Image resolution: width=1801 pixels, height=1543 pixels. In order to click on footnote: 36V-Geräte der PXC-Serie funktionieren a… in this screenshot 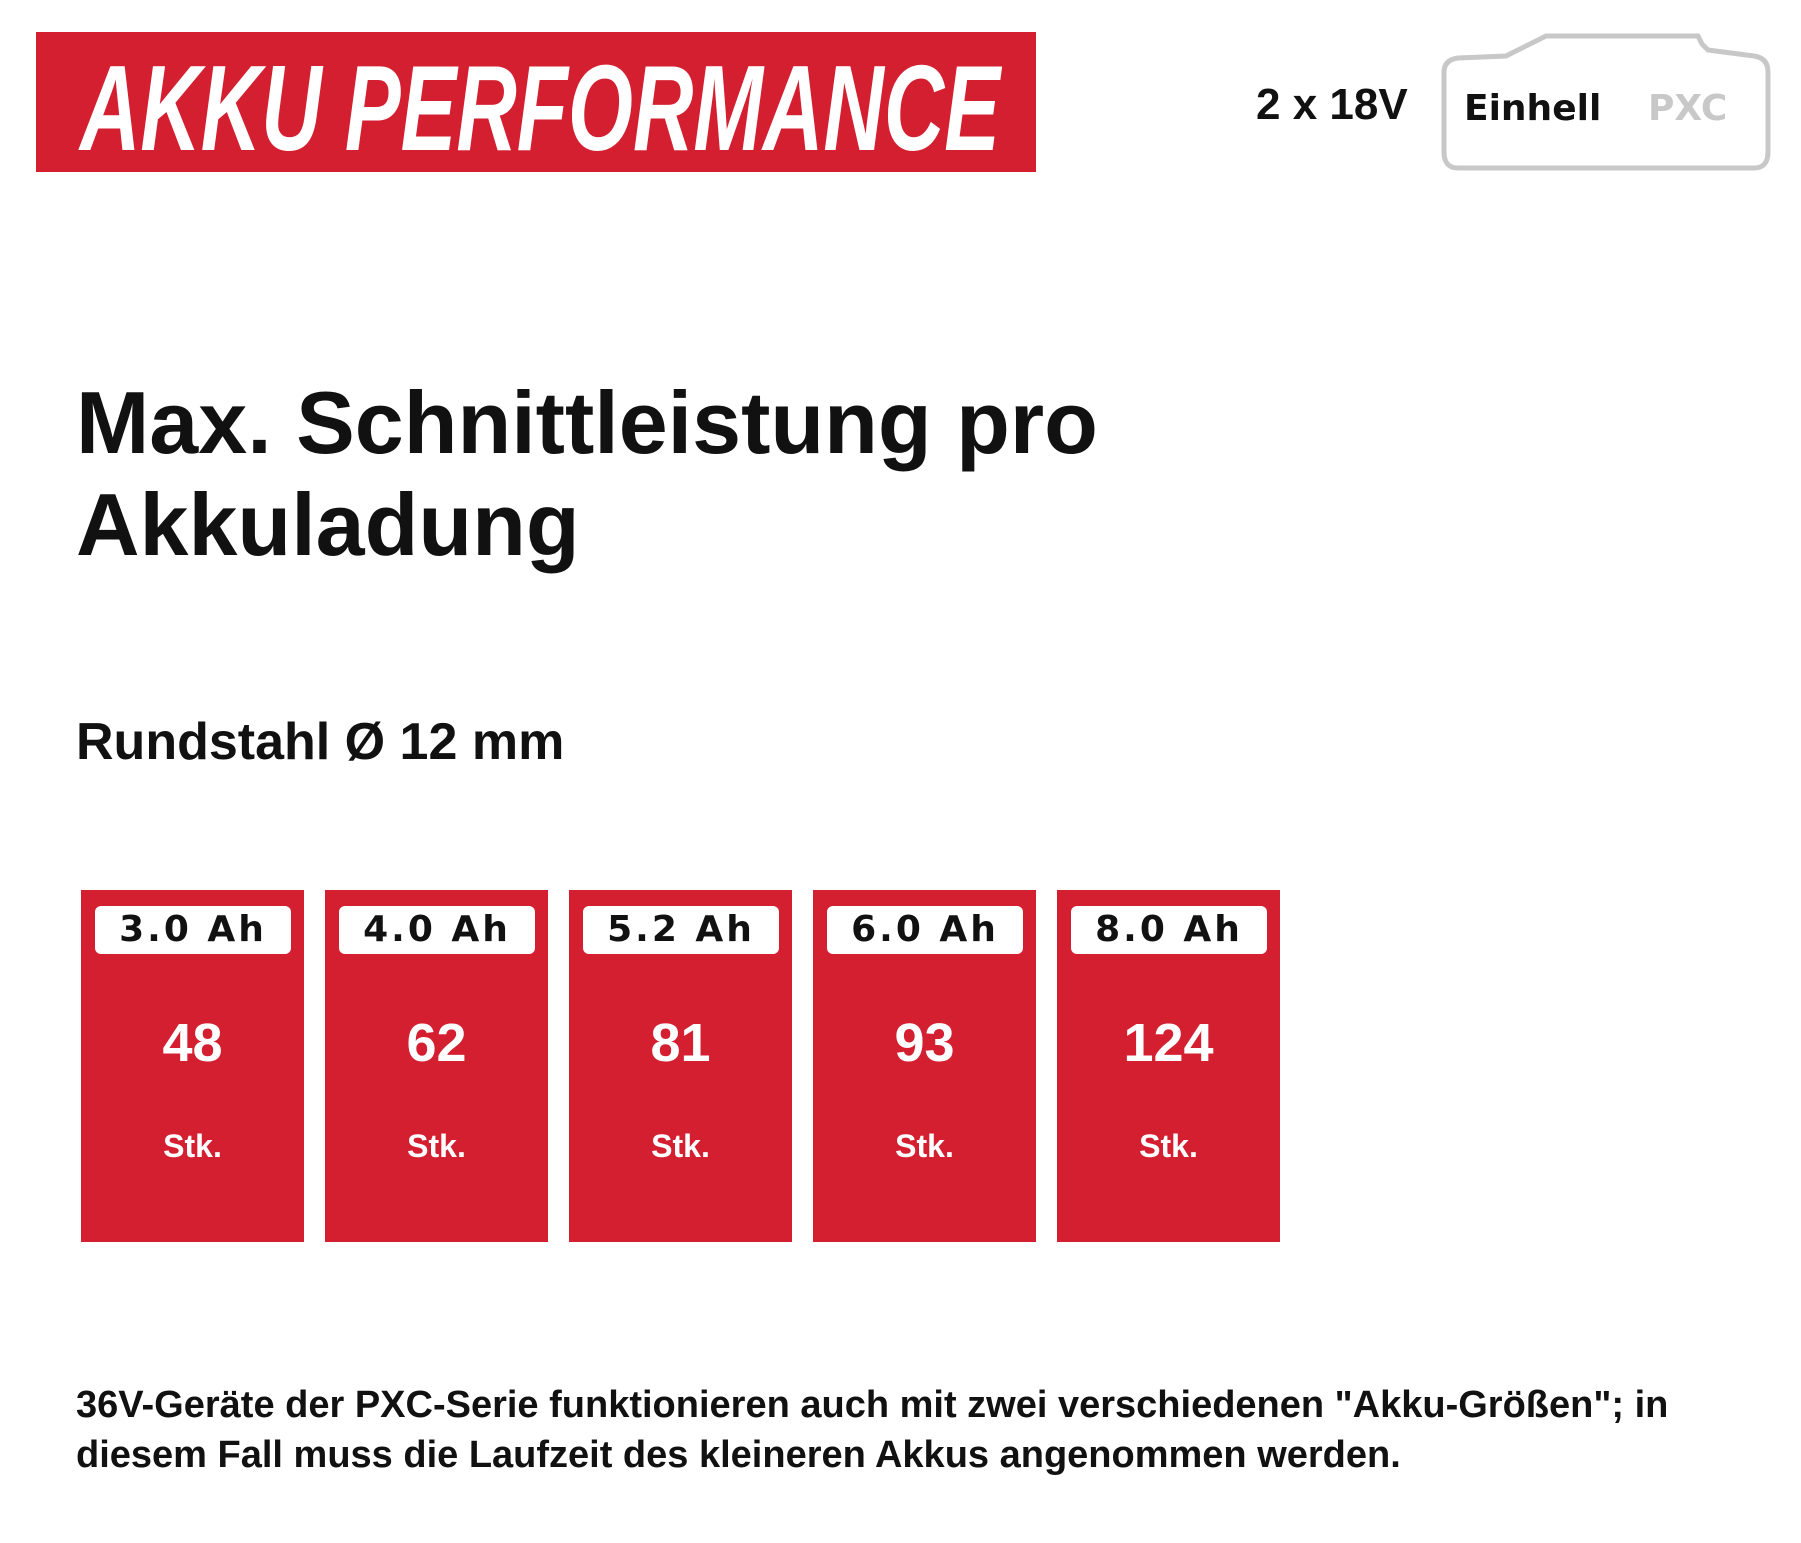, I will do `click(872, 1430)`.